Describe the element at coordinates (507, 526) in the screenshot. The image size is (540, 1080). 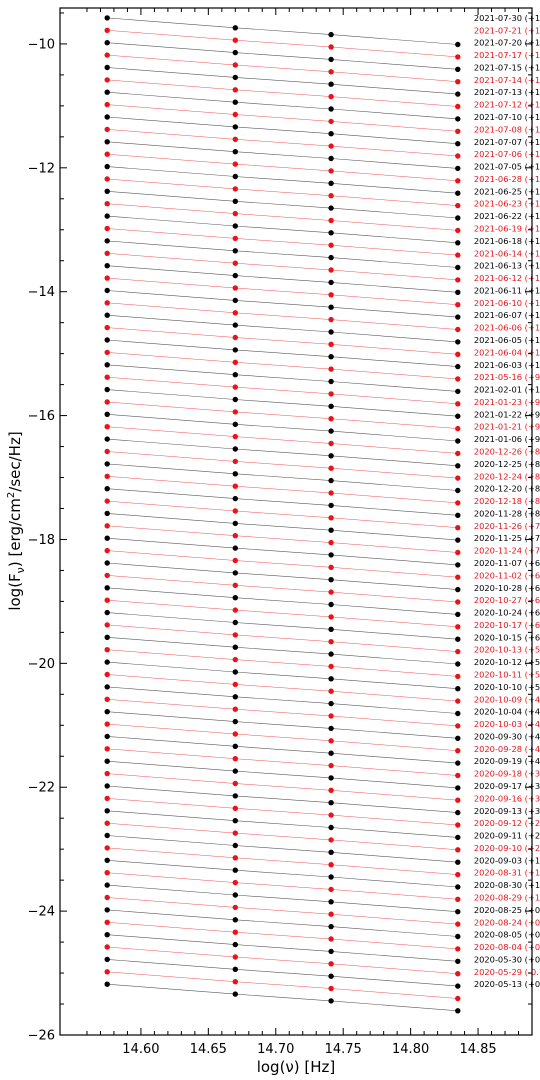
I see `series-label: 2020-11-26 (+7.7)` at that location.